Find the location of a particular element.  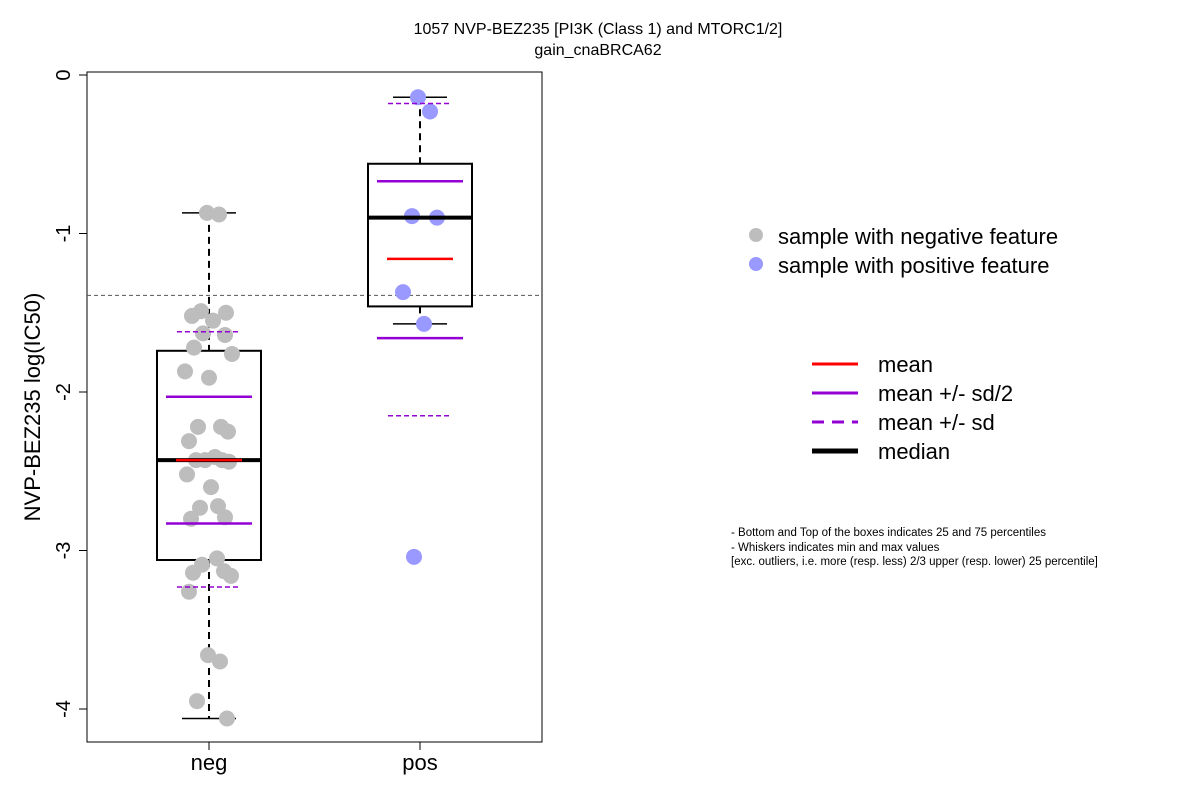

legend-pos-label: sample with positive feature is located at coordinates (913, 265).